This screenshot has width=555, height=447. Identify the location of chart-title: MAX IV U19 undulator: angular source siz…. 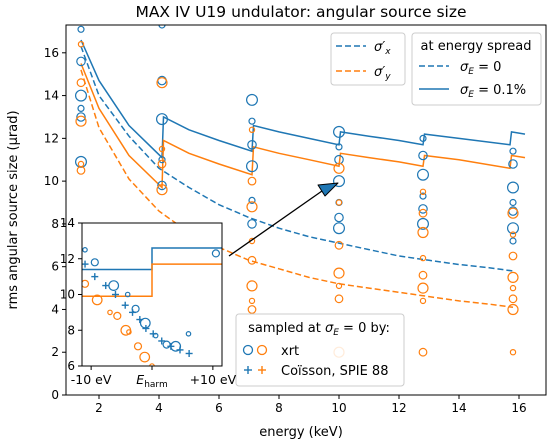
(300, 12).